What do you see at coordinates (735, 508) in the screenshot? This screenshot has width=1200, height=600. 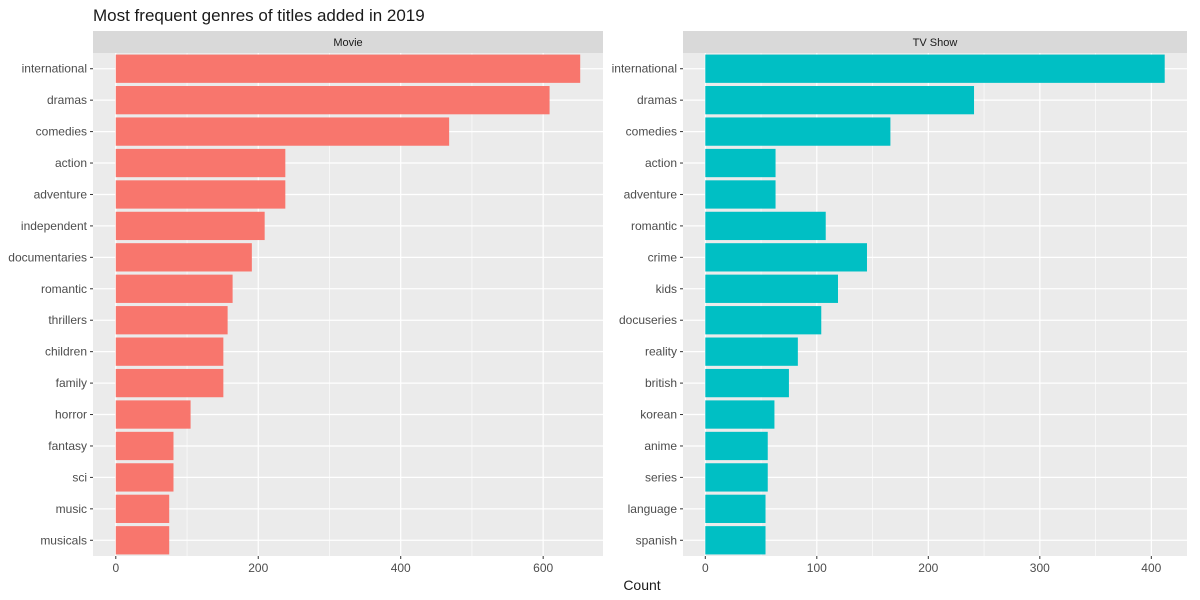 I see `bar-language` at bounding box center [735, 508].